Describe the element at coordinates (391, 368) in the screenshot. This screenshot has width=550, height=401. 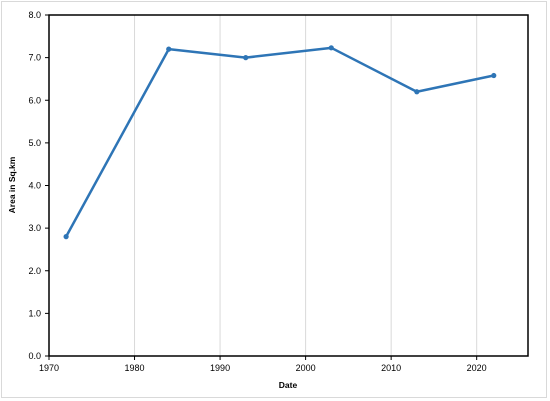
I see `x-tick-label: 2010` at that location.